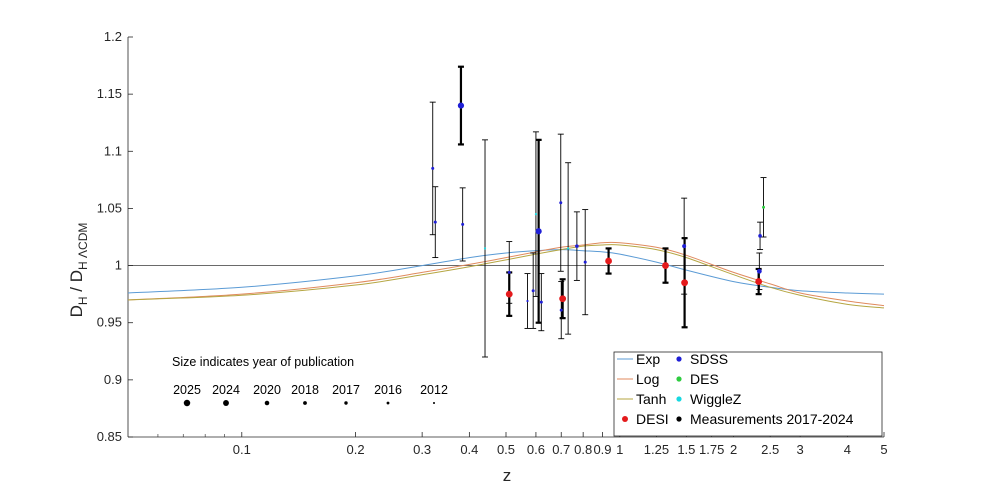 The width and height of the screenshot is (981, 492). Describe the element at coordinates (109, 322) in the screenshot. I see `y-tick-label: 0.95` at that location.